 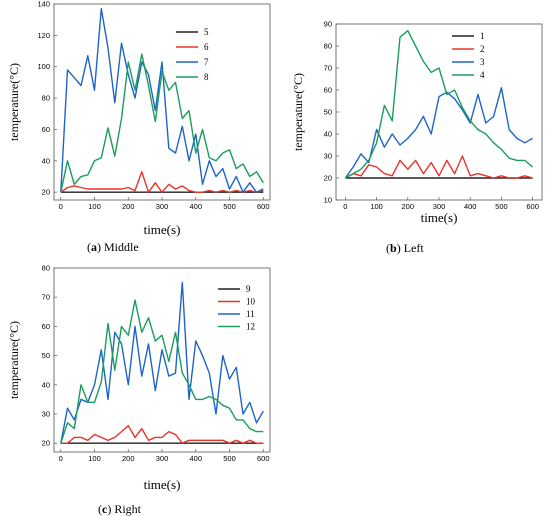 What do you see at coordinates (482, 62) in the screenshot?
I see `legend-label-3: 3` at bounding box center [482, 62].